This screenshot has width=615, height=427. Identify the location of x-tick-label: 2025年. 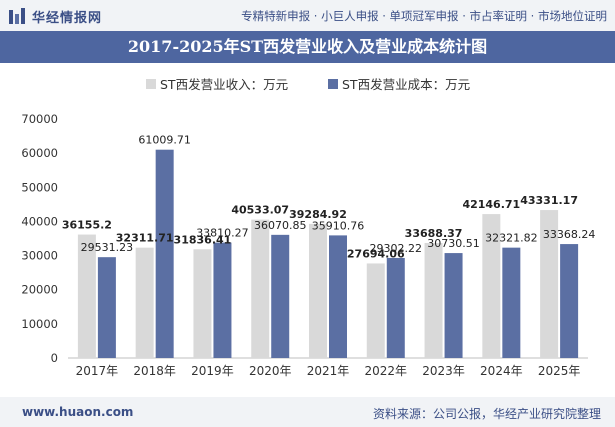
(559, 371).